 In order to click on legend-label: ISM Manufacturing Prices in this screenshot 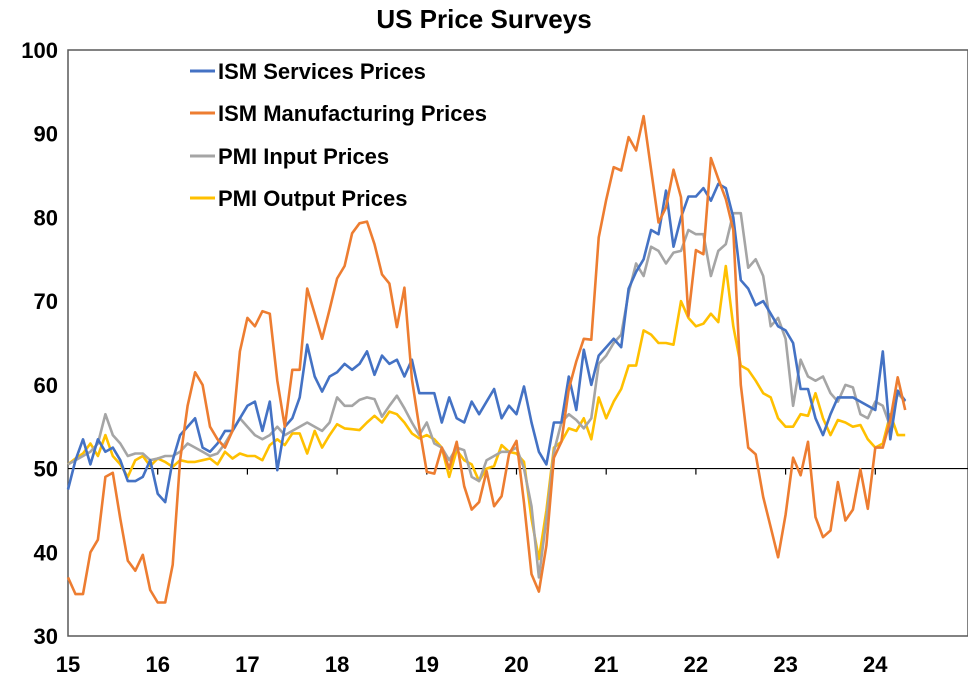, I will do `click(352, 113)`.